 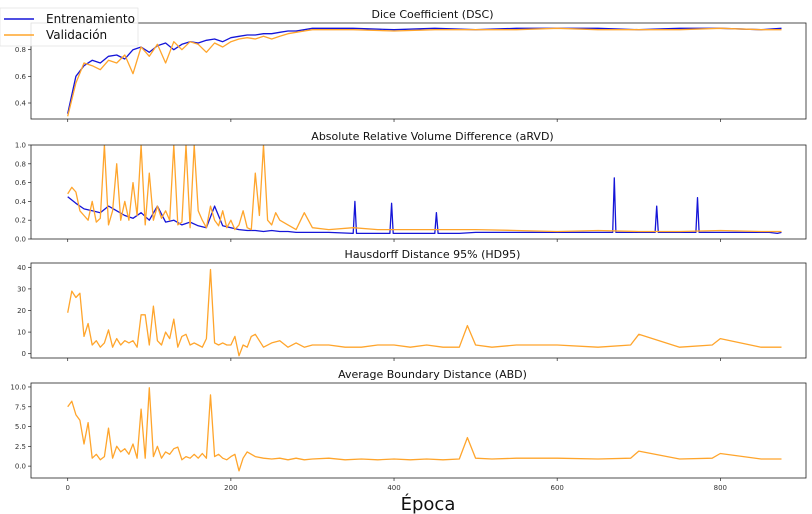 What do you see at coordinates (393, 488) in the screenshot?
I see `x-tick-label: 400` at bounding box center [393, 488].